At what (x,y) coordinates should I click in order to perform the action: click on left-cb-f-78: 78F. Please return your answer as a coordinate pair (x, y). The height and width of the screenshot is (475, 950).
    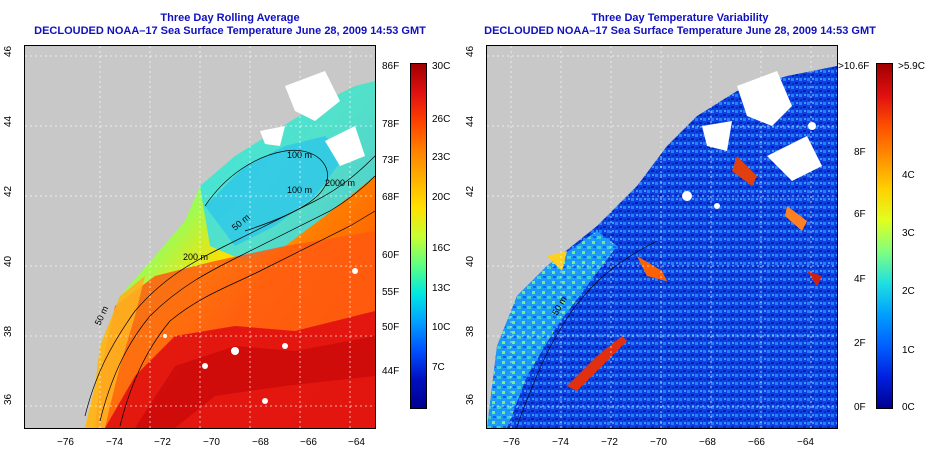
    Looking at the image, I should click on (391, 124).